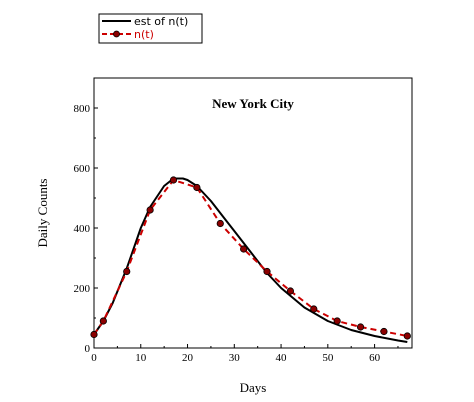 The width and height of the screenshot is (474, 402). What do you see at coordinates (141, 358) in the screenshot?
I see `x-tick-label: 10` at bounding box center [141, 358].